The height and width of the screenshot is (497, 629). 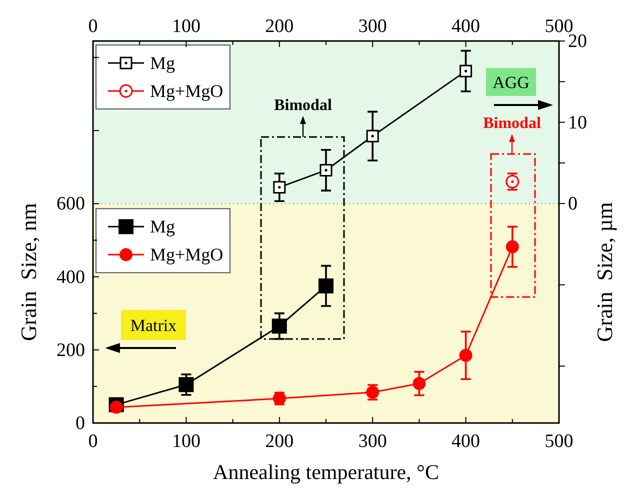 What do you see at coordinates (93, 26) in the screenshot?
I see `x-tick-label: 0` at bounding box center [93, 26].